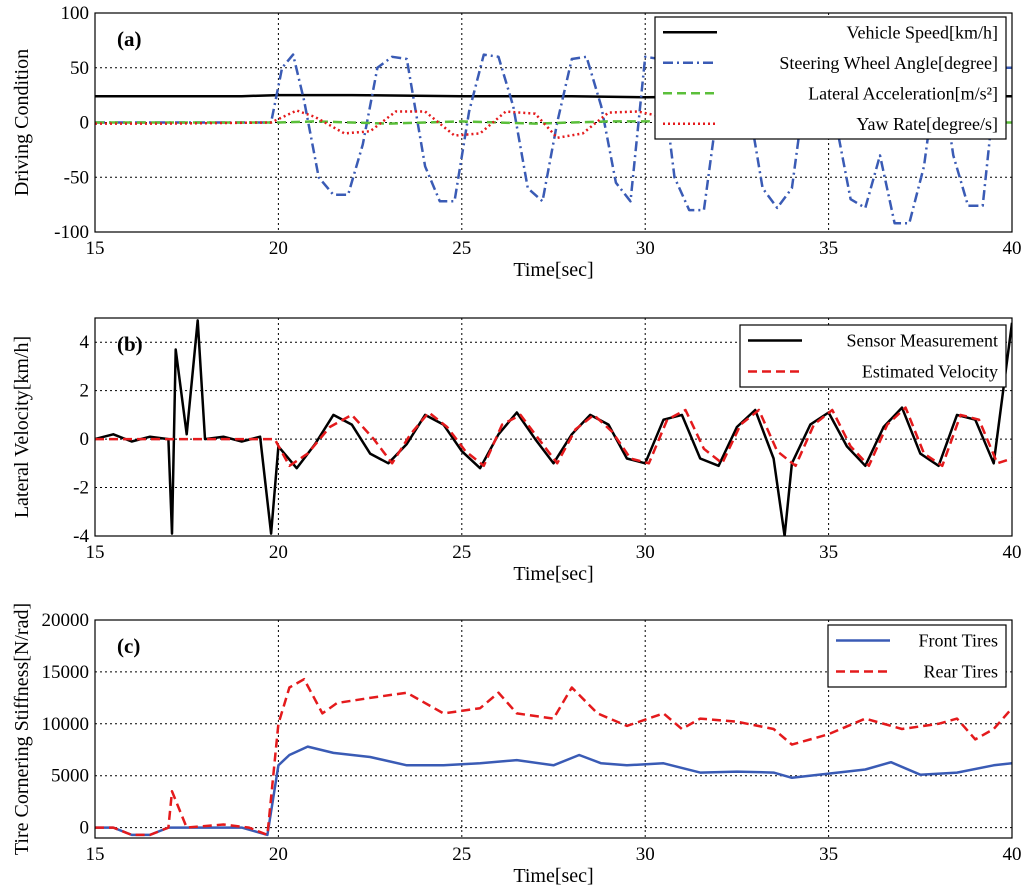  I want to click on legend-entry: Yaw Rate[degree/s], so click(927, 124).